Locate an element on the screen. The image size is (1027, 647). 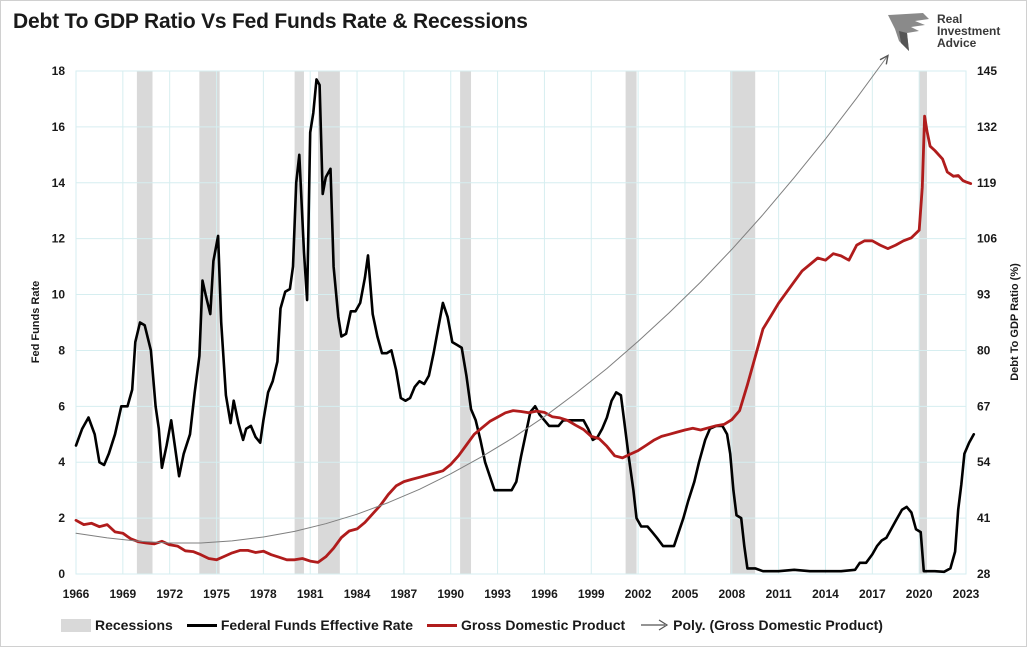
legend-item-recessions: Recessions is located at coordinates (117, 625).